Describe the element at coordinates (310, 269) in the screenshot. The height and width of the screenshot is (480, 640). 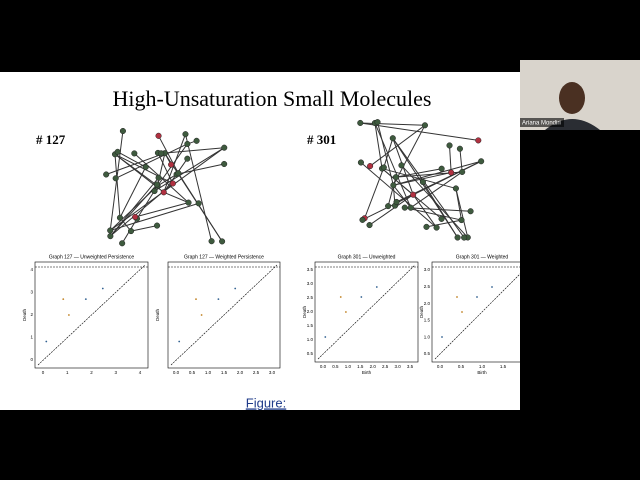
I see `y-tick-label: 3.5` at that location.